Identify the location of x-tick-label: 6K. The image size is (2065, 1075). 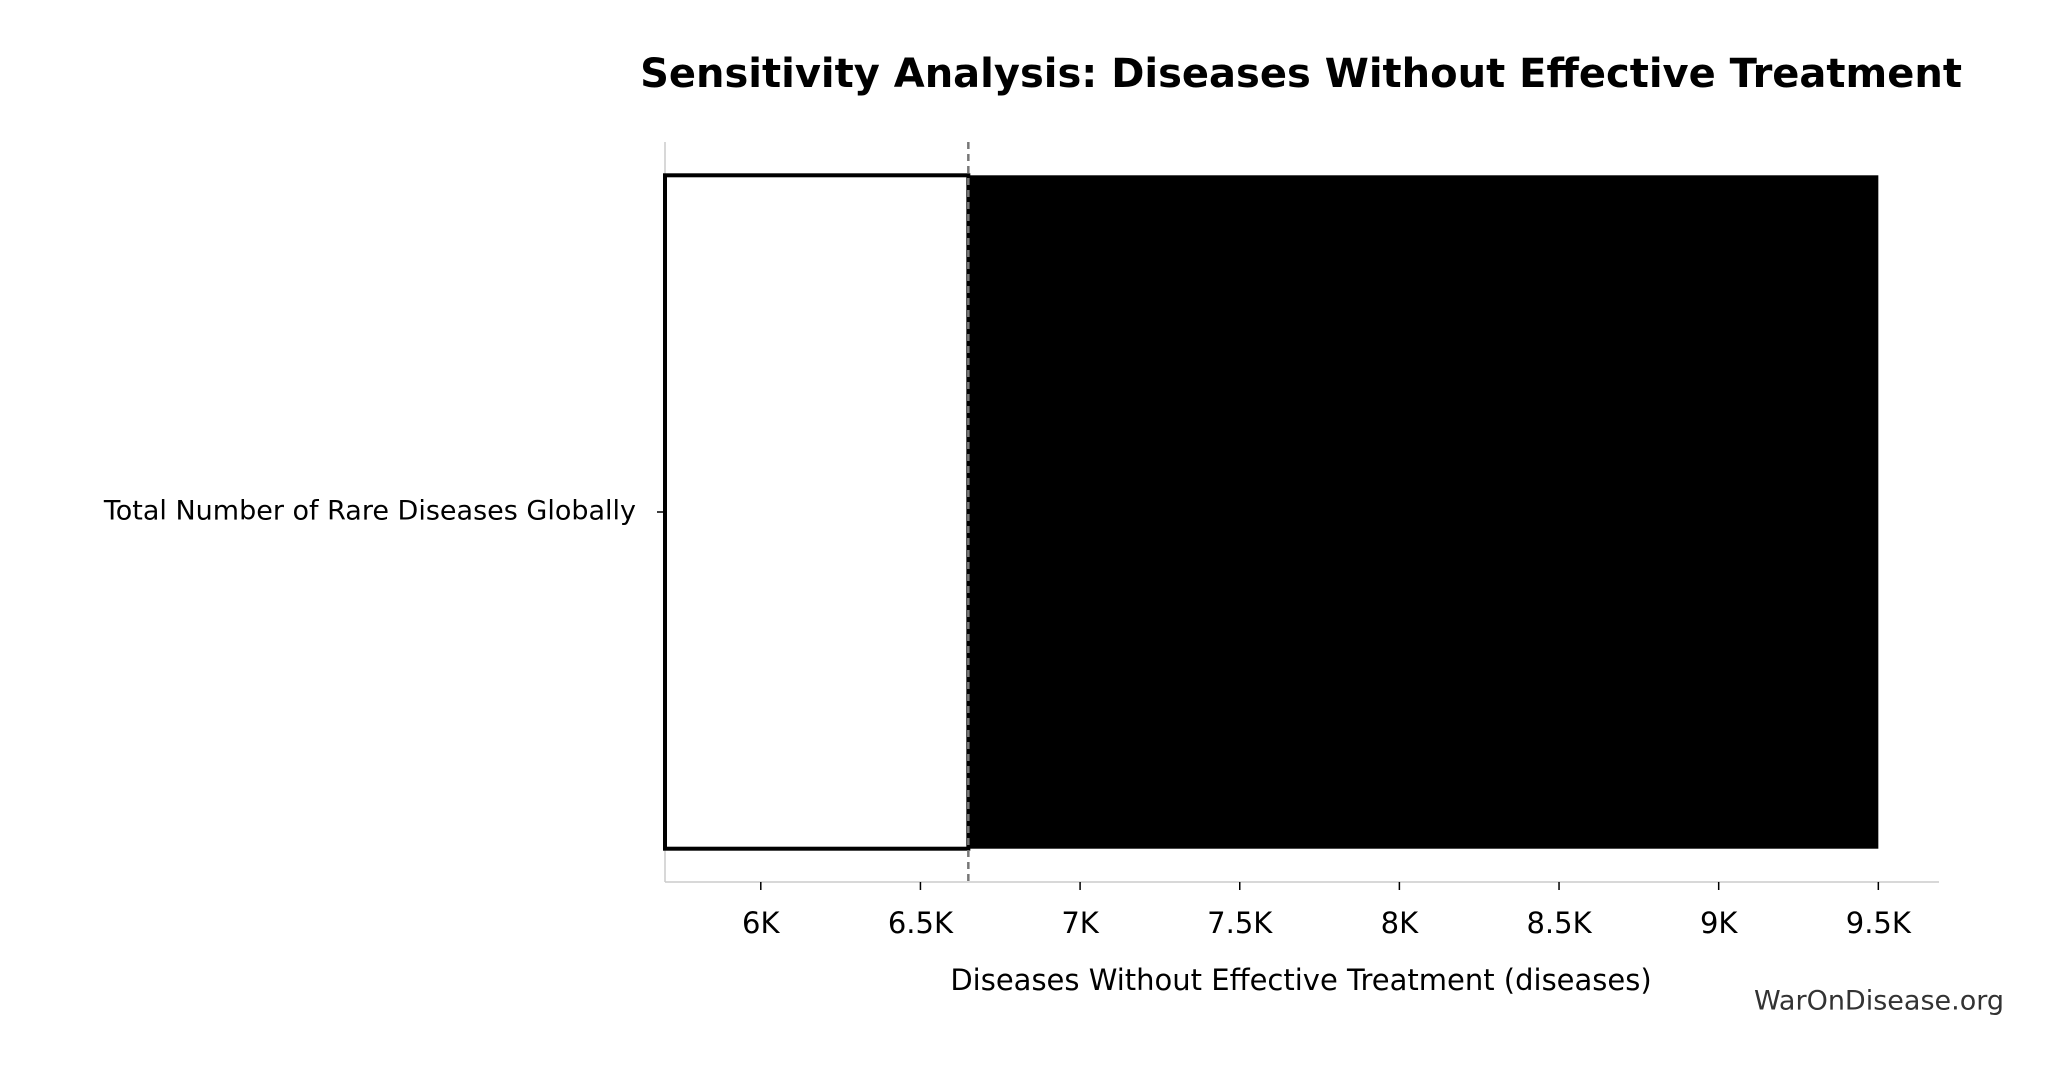
(761, 923).